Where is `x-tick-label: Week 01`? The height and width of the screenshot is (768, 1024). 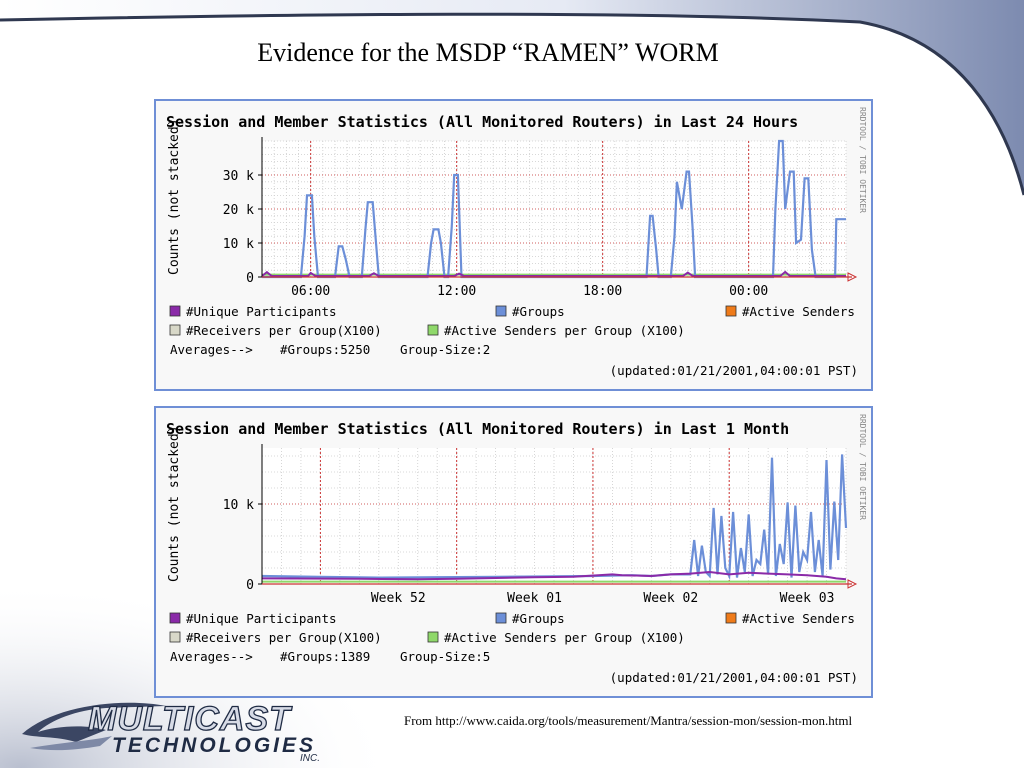
x-tick-label: Week 01 is located at coordinates (534, 598).